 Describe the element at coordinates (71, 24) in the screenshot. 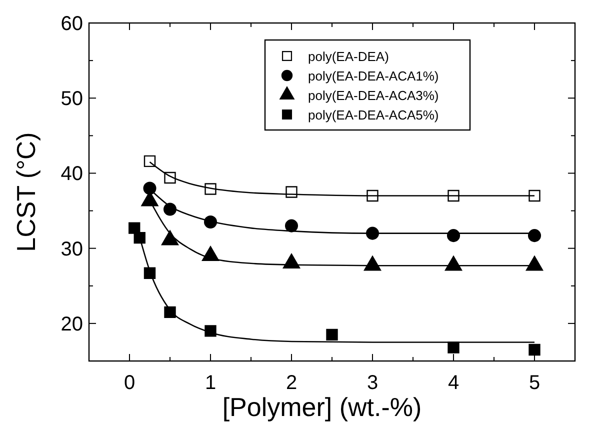

I see `y-tick-label: 60` at that location.